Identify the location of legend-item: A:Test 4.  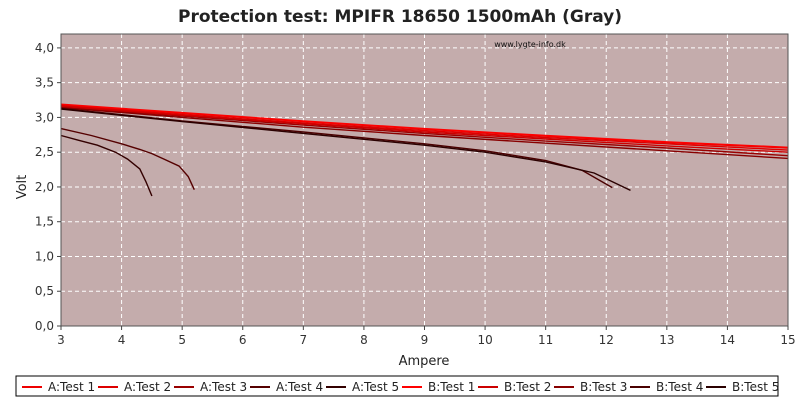
(286, 387).